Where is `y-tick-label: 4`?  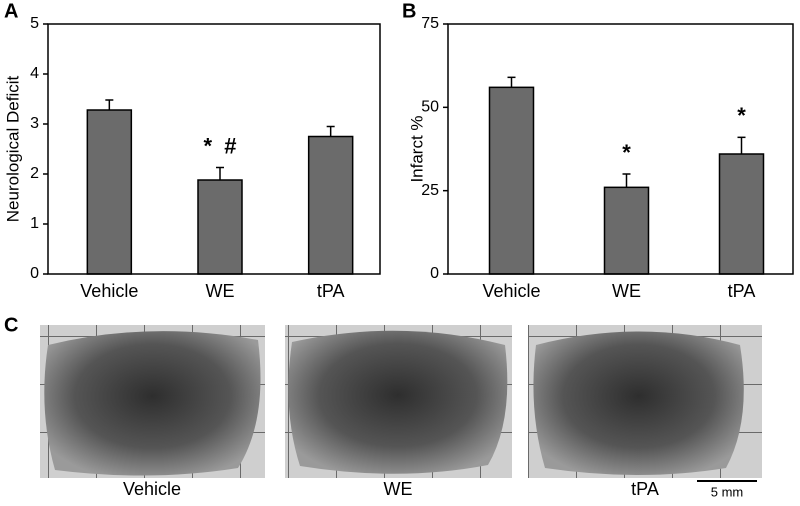 y-tick-label: 4 is located at coordinates (34, 73).